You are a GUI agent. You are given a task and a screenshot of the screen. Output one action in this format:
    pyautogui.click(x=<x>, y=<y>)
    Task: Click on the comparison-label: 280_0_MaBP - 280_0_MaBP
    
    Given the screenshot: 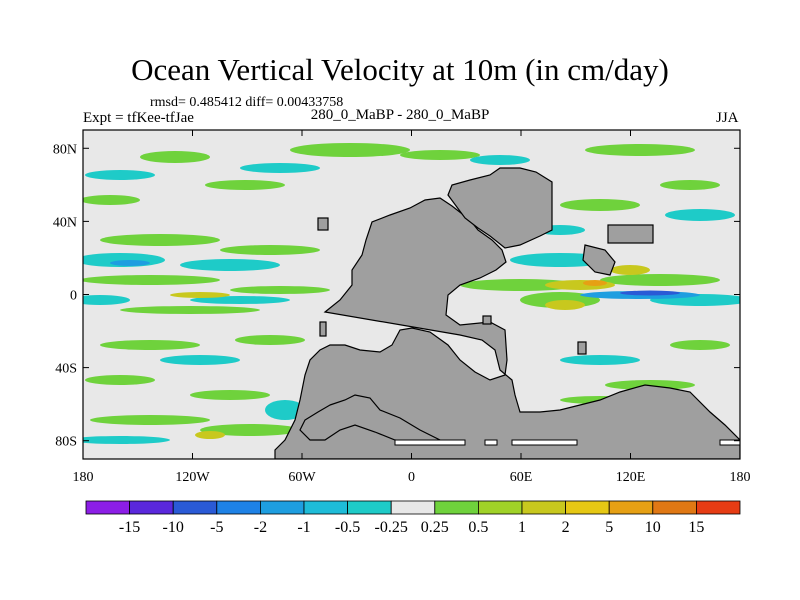 What is the action you would take?
    pyautogui.click(x=400, y=115)
    